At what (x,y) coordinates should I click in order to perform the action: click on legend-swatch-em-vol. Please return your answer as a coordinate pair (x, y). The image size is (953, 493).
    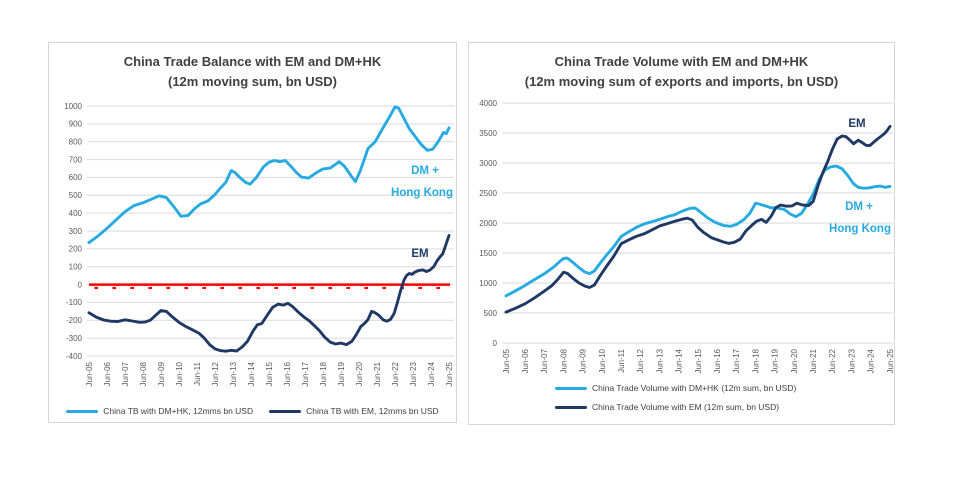
    Looking at the image, I should click on (571, 407).